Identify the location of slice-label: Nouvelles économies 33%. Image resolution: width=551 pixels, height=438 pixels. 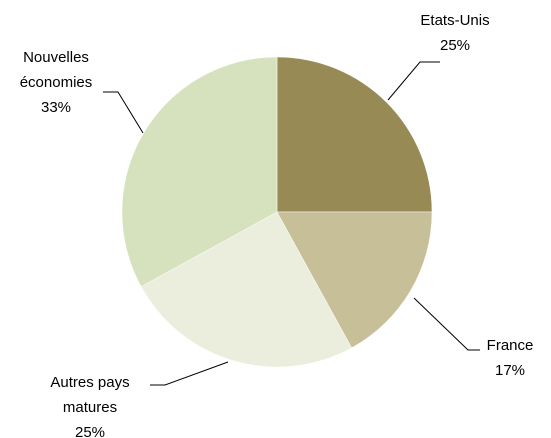
(56, 82).